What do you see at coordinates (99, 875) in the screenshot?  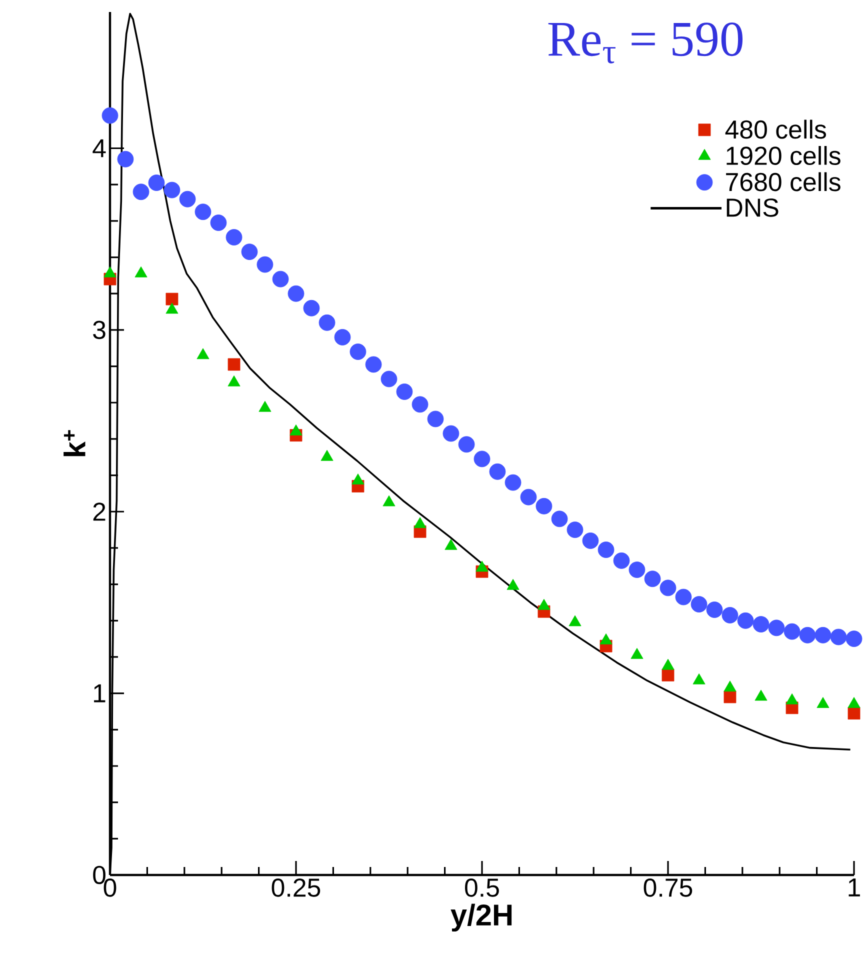 I see `y-tick-label: 0` at bounding box center [99, 875].